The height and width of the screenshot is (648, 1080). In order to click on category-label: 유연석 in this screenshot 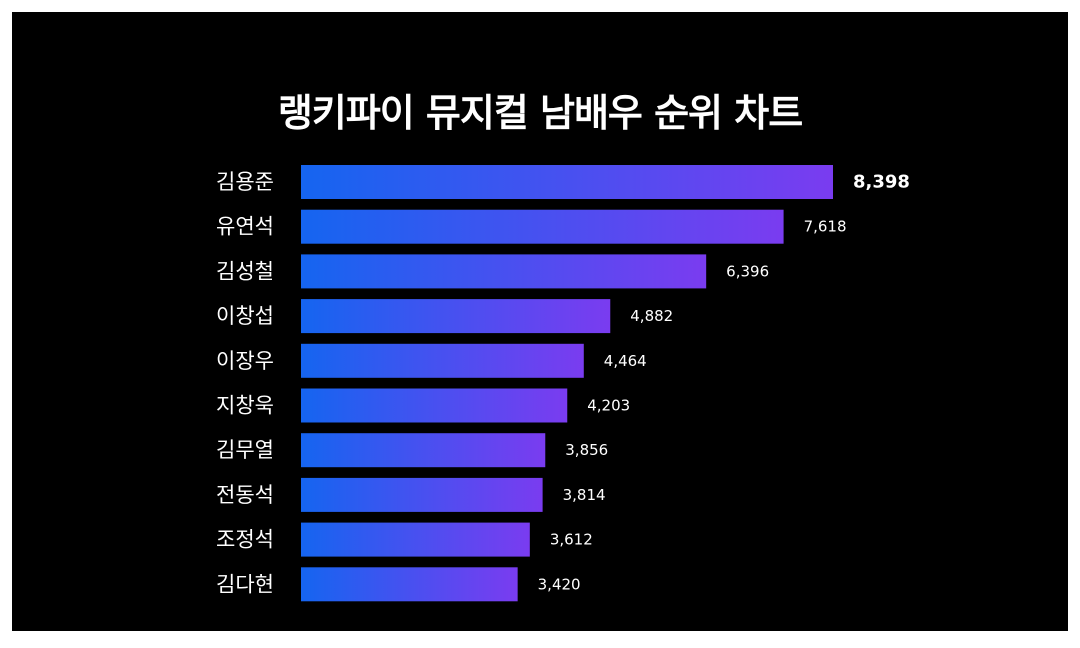, I will do `click(245, 227)`.